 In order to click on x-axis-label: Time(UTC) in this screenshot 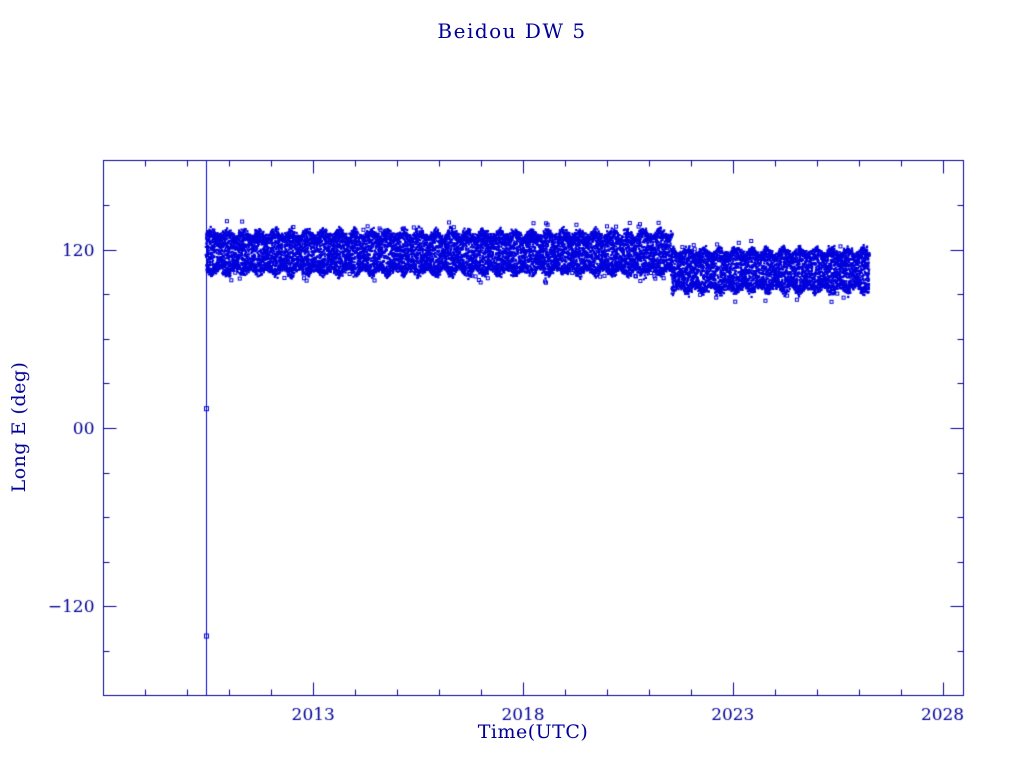, I will do `click(533, 732)`.